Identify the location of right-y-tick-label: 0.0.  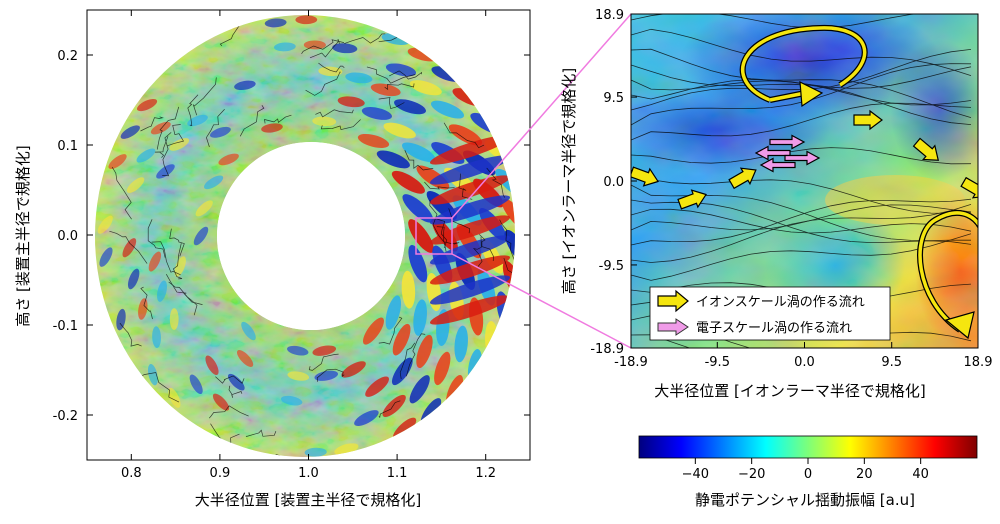
(613, 182).